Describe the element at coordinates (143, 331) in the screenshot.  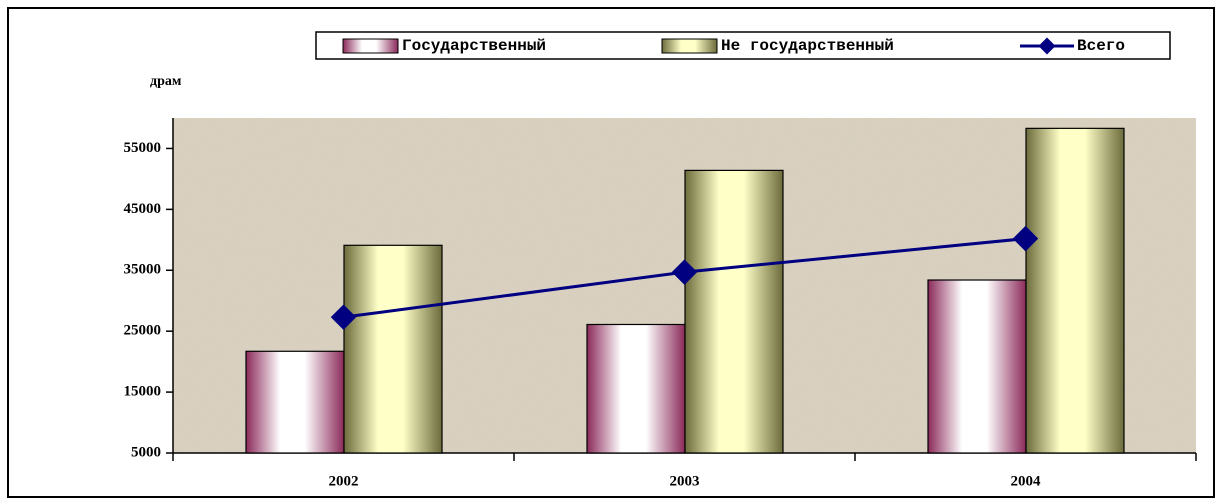
I see `y-tick-label: 25000` at that location.